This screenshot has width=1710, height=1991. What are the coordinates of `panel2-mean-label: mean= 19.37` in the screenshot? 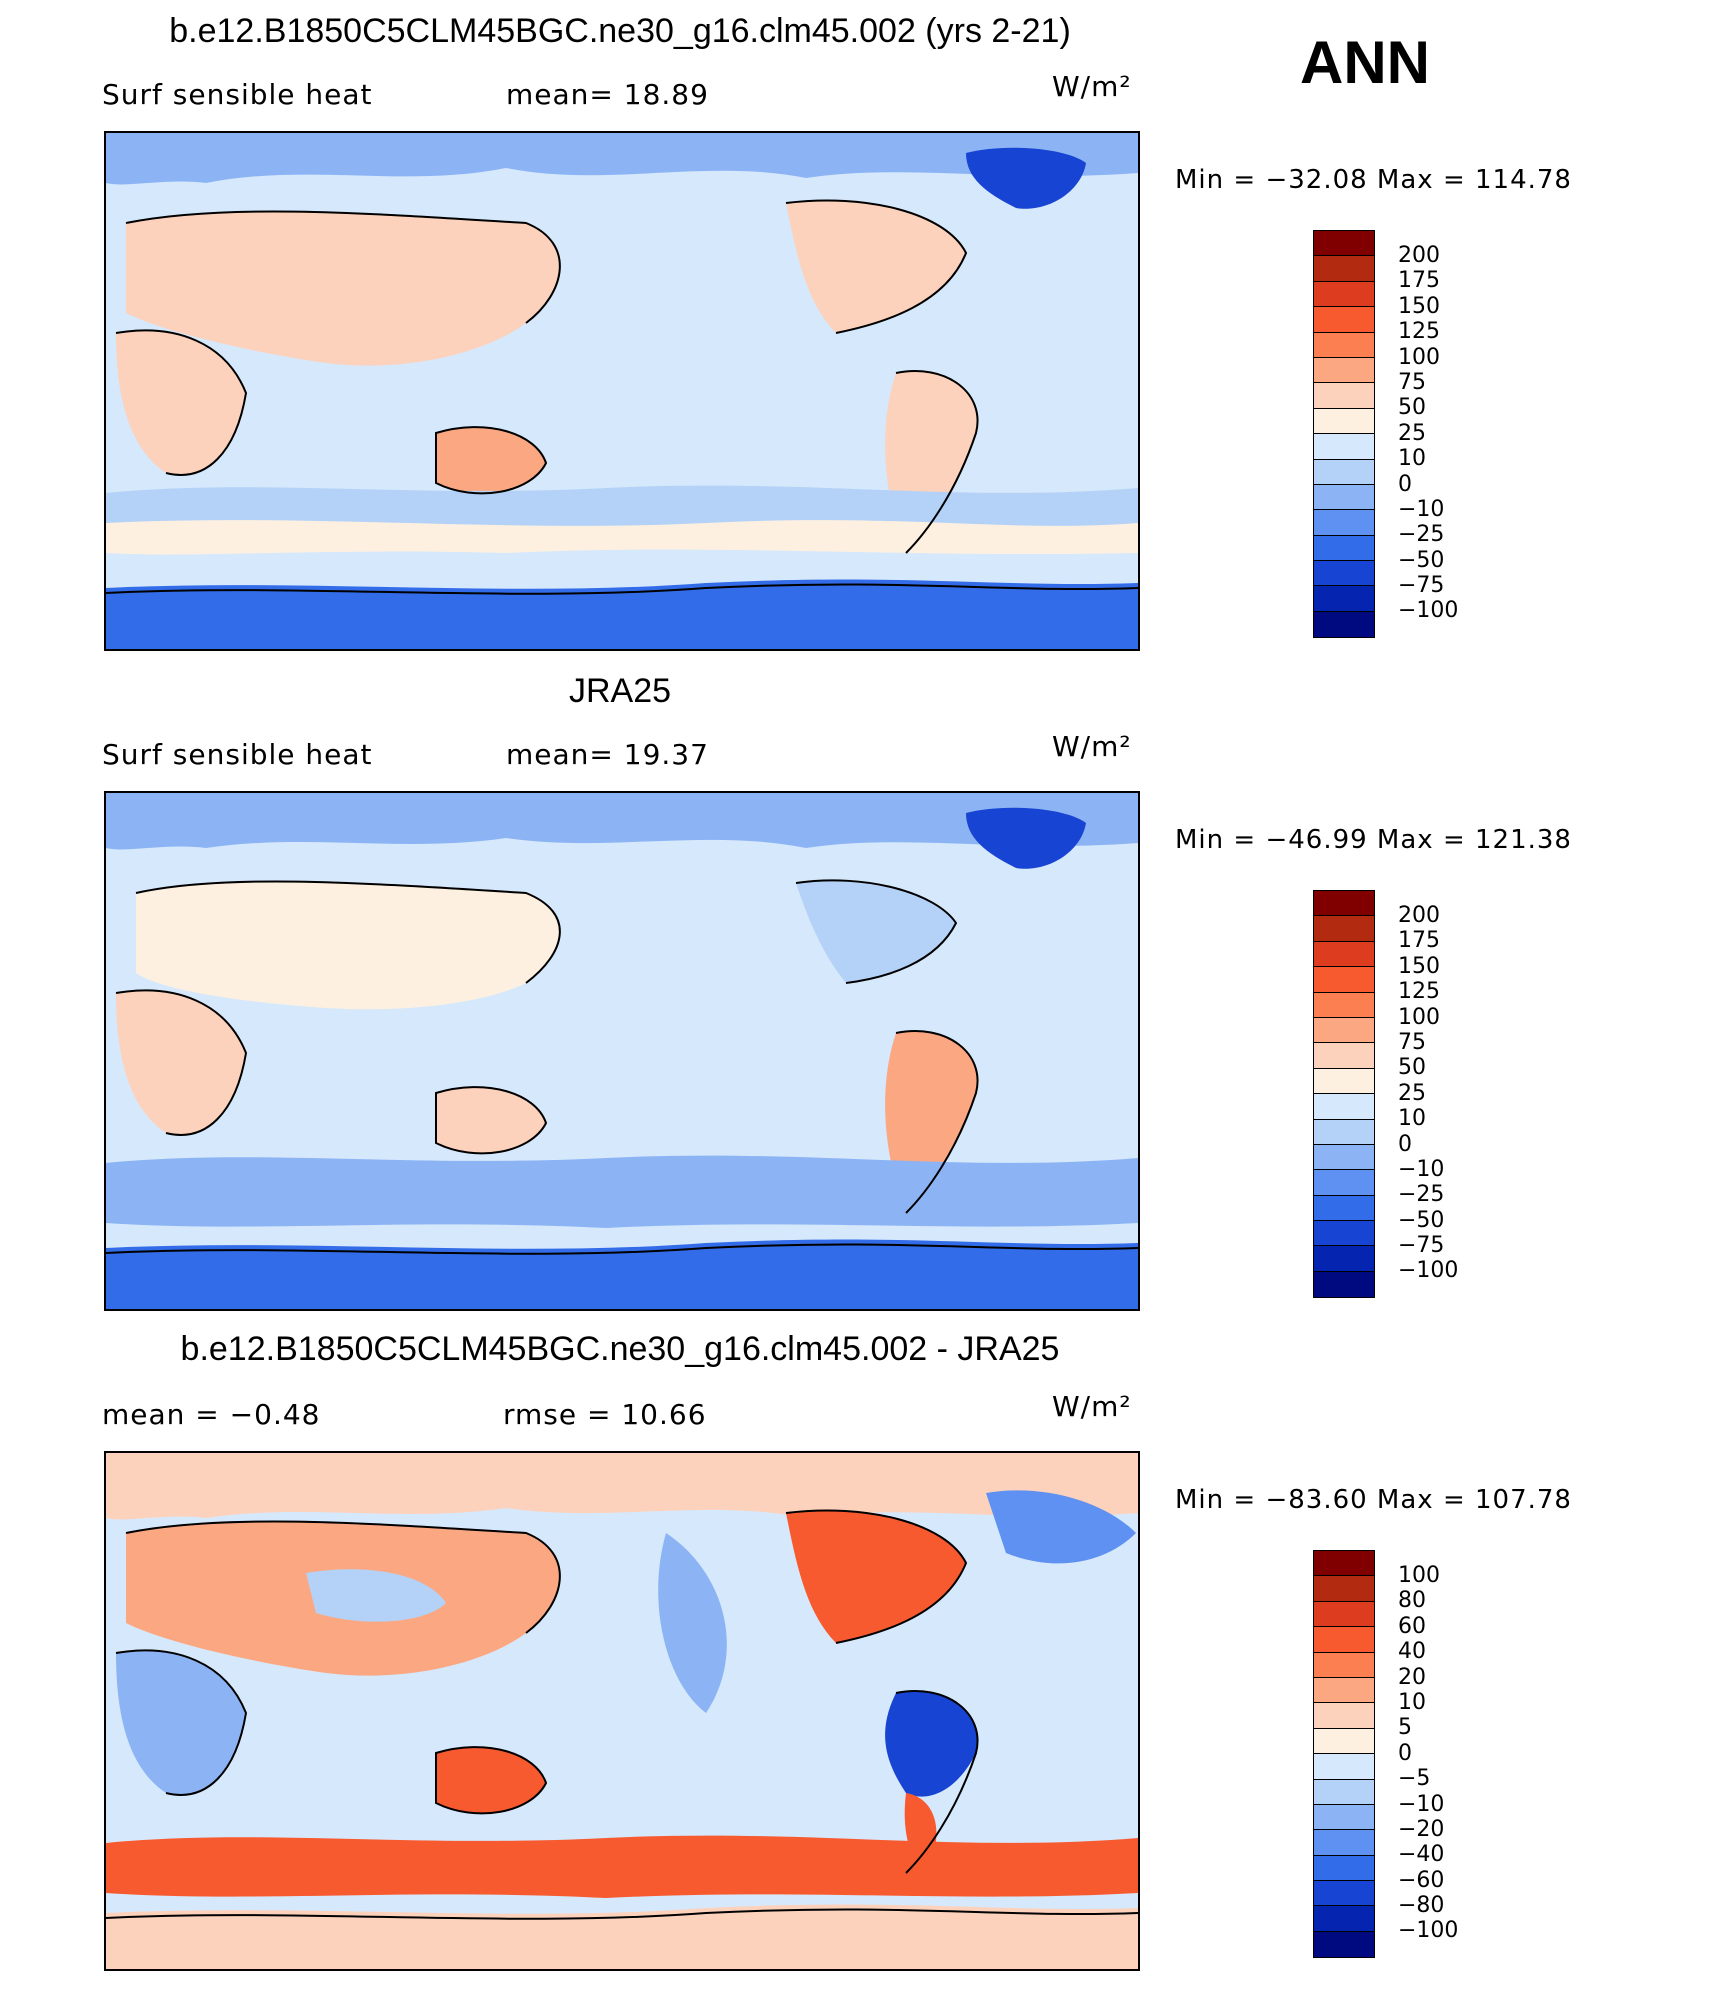 It's located at (607, 754).